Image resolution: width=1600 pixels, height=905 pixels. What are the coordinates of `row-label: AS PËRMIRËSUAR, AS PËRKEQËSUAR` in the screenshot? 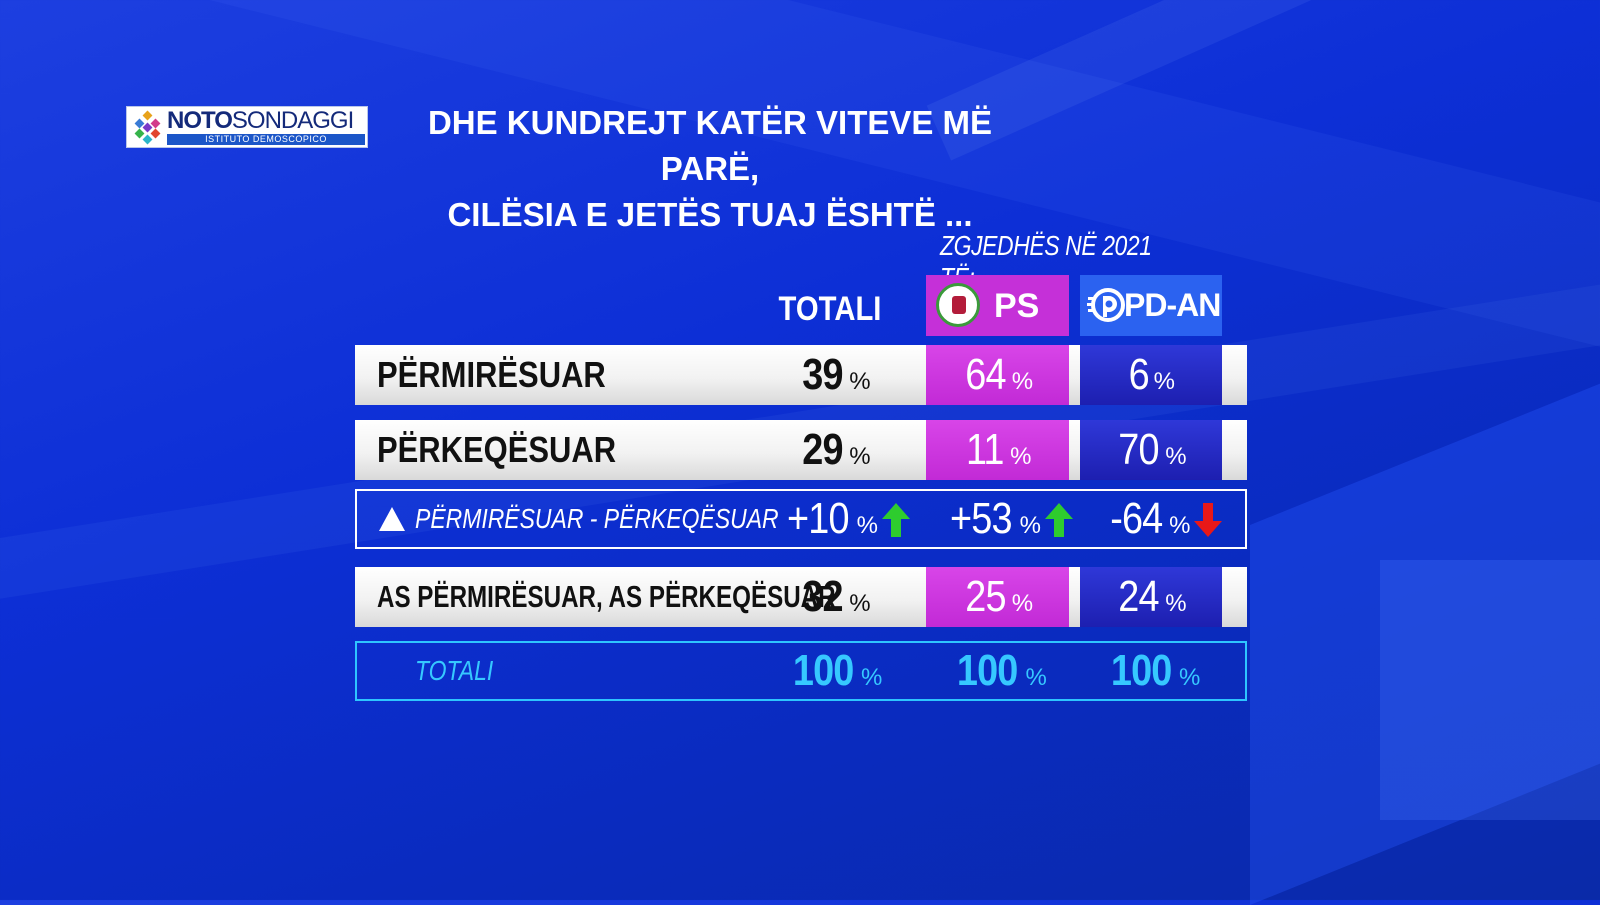 It's located at (606, 596).